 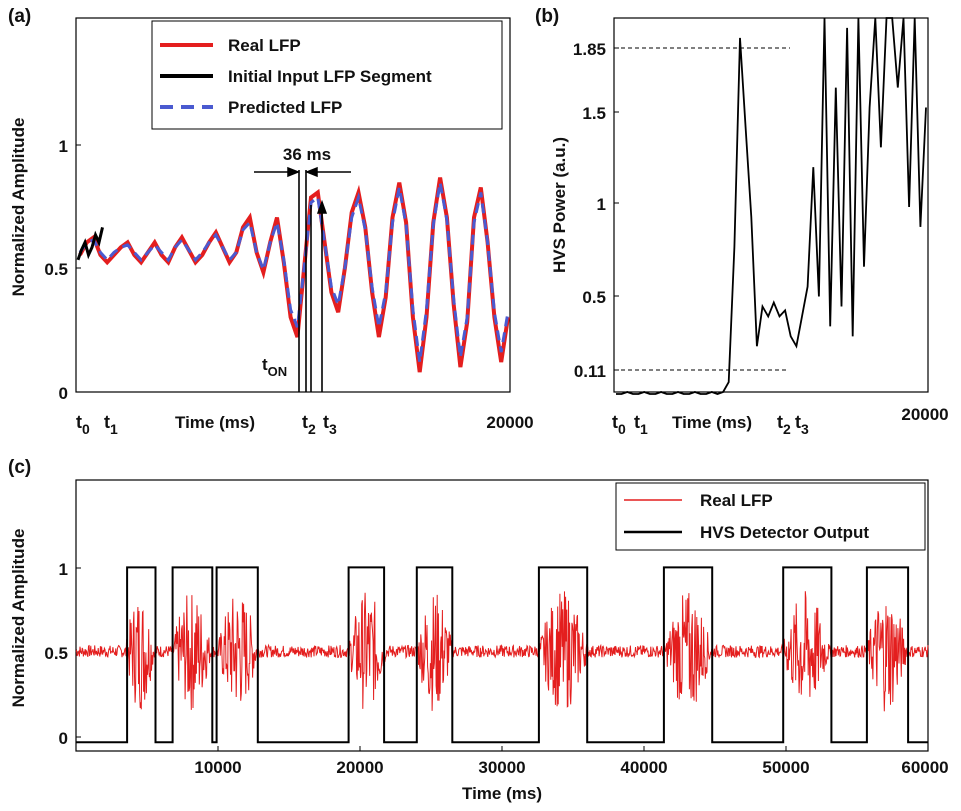 What do you see at coordinates (601, 204) in the screenshot?
I see `panel-b-ytick-2: 1` at bounding box center [601, 204].